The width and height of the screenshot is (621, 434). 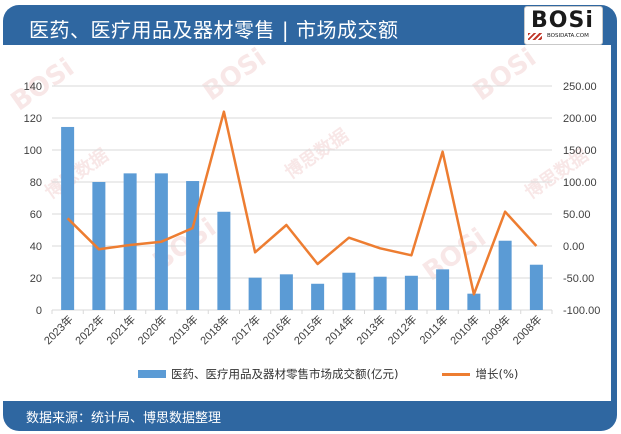 I want to click on x-tick-label: 2023年, so click(x=58, y=329).